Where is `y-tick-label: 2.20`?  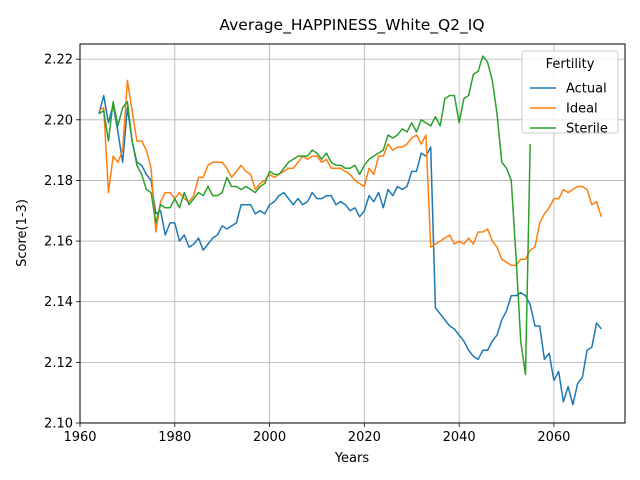
y-tick-label: 2.20 is located at coordinates (58, 120).